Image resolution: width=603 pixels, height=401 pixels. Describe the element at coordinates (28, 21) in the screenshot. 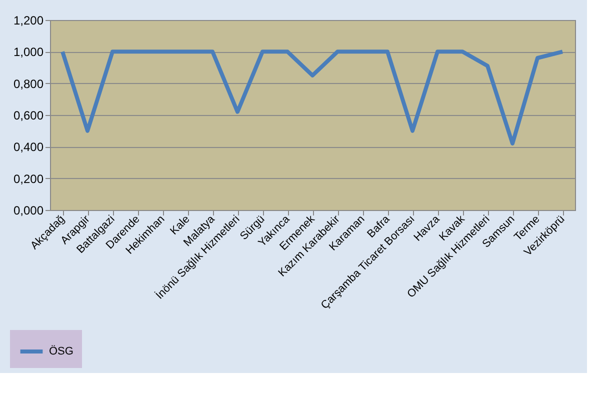

I see `y-tick-label: 1,200` at that location.